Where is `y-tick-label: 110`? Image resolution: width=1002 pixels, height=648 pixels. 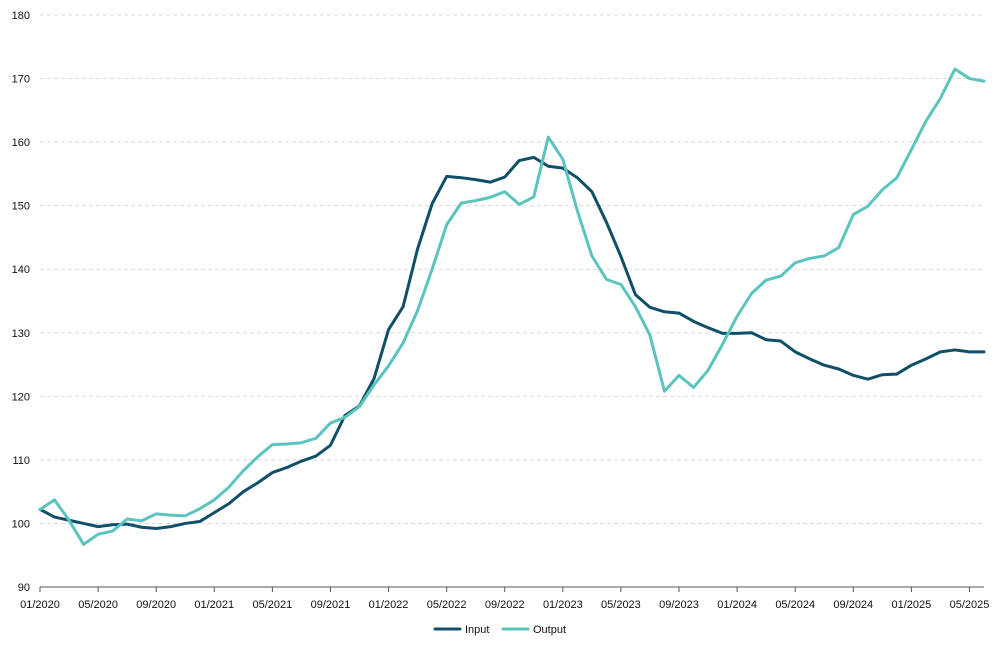 y-tick-label: 110 is located at coordinates (21, 461).